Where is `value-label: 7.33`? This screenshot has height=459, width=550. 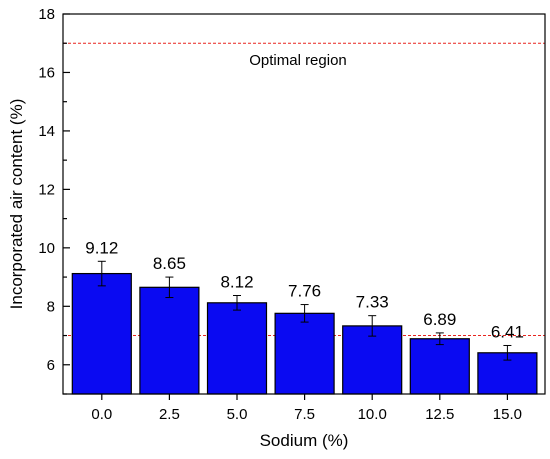 value-label: 7.33 is located at coordinates (372, 302).